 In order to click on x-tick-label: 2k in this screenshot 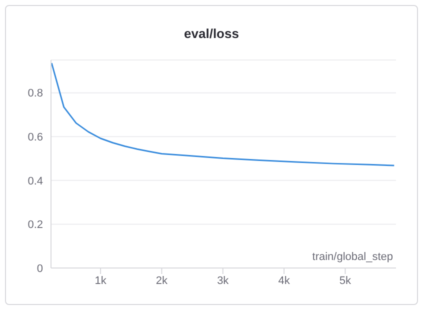, I will do `click(162, 280)`.